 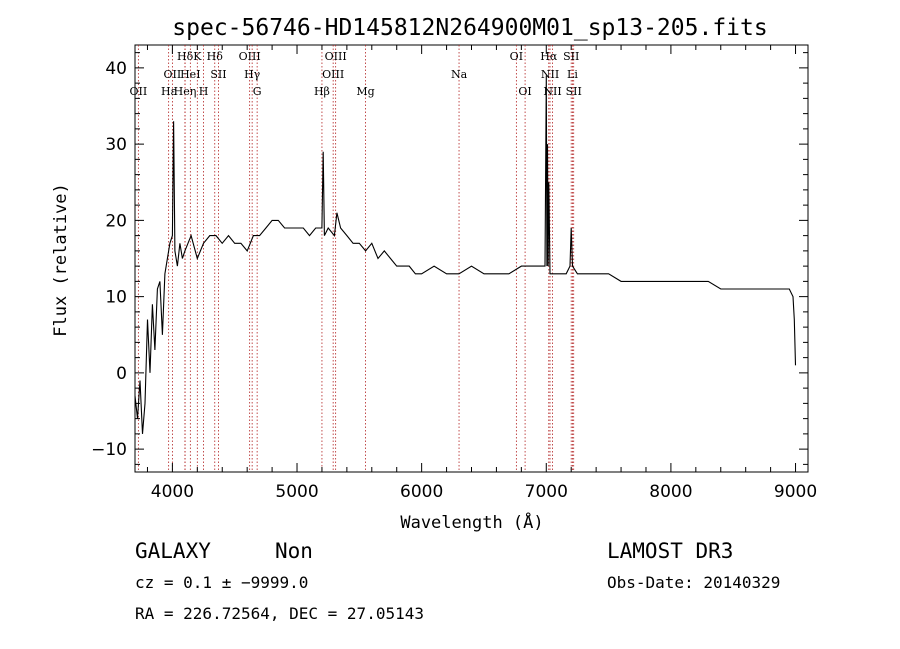 What do you see at coordinates (322, 91) in the screenshot?
I see `emission-line-label: Hβ` at bounding box center [322, 91].